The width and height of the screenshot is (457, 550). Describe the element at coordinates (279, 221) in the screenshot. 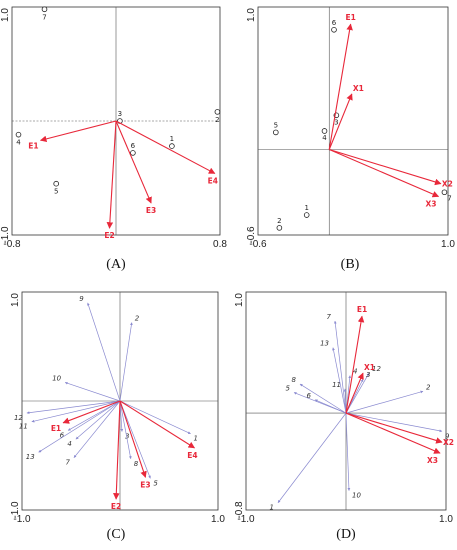

I see `sample-label-2: 2` at that location.